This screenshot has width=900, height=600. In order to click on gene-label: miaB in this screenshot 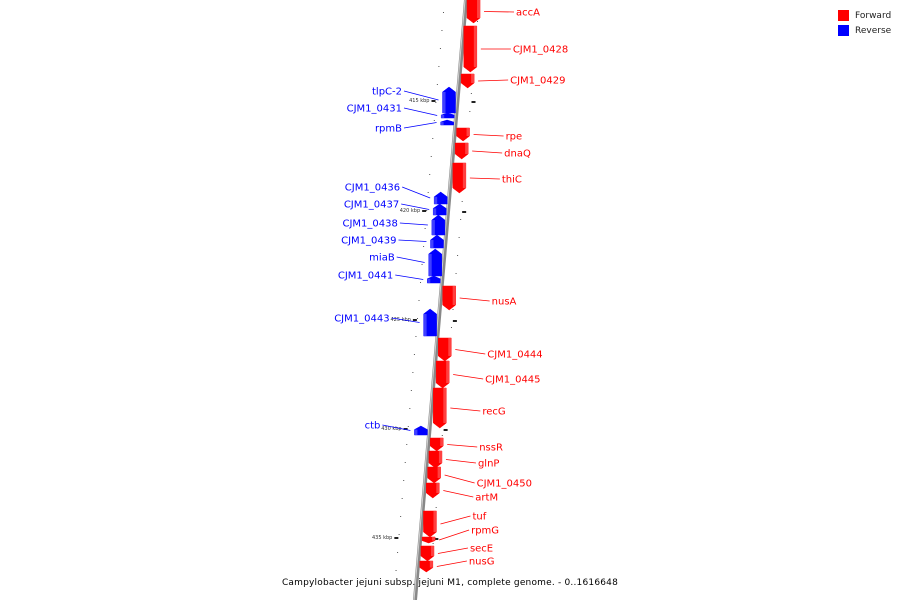, I will do `click(382, 258)`.